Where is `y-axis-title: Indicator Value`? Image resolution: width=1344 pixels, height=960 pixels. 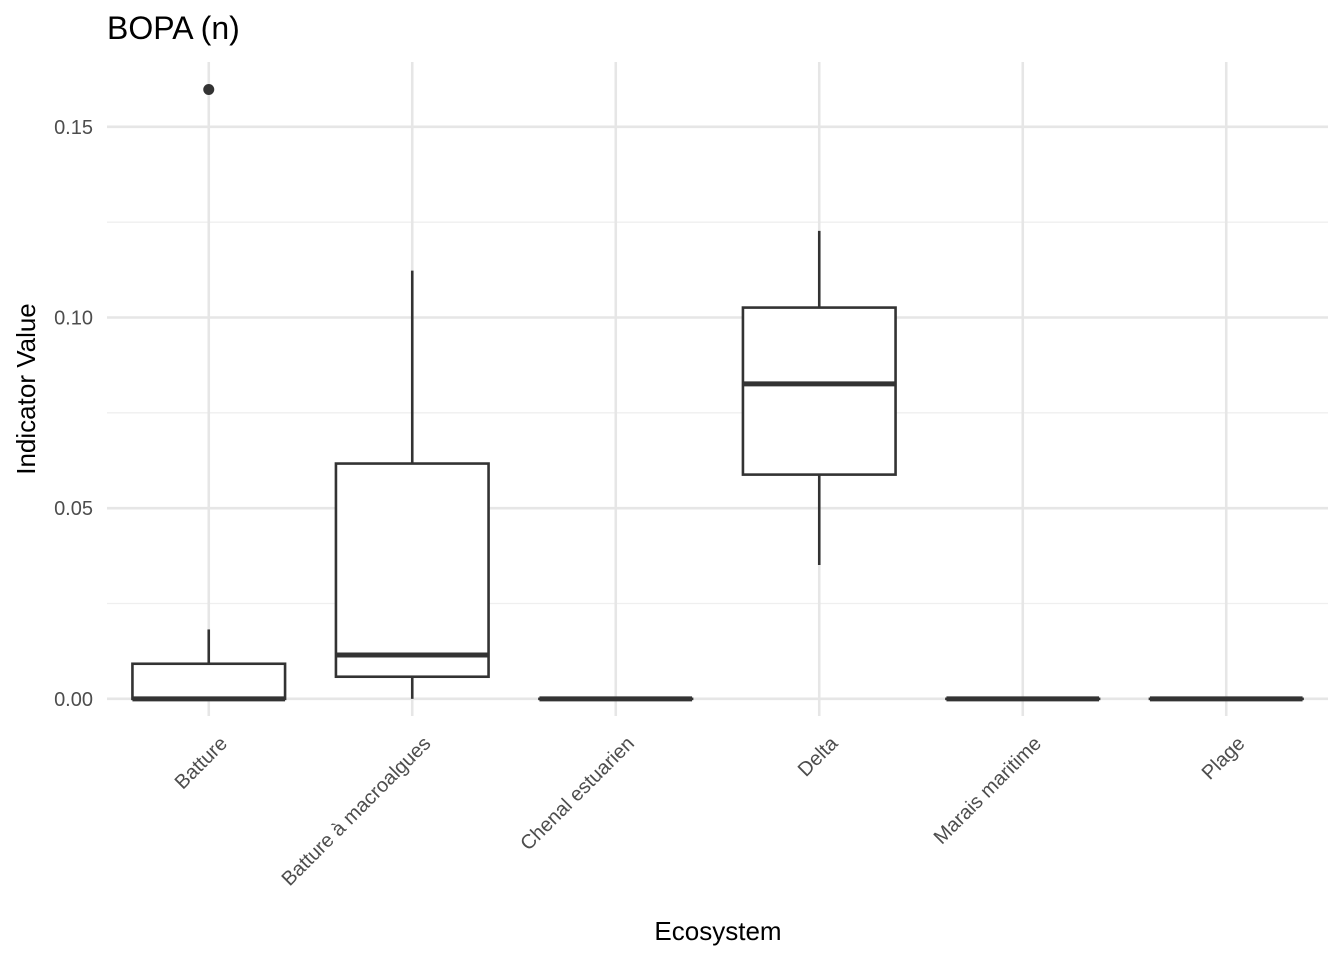
y-axis-title: Indicator Value is located at coordinates (26, 389).